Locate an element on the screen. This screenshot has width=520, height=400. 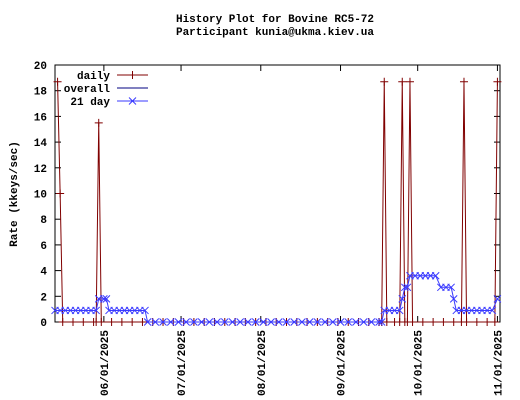
legend-label: 21 day is located at coordinates (90, 103).